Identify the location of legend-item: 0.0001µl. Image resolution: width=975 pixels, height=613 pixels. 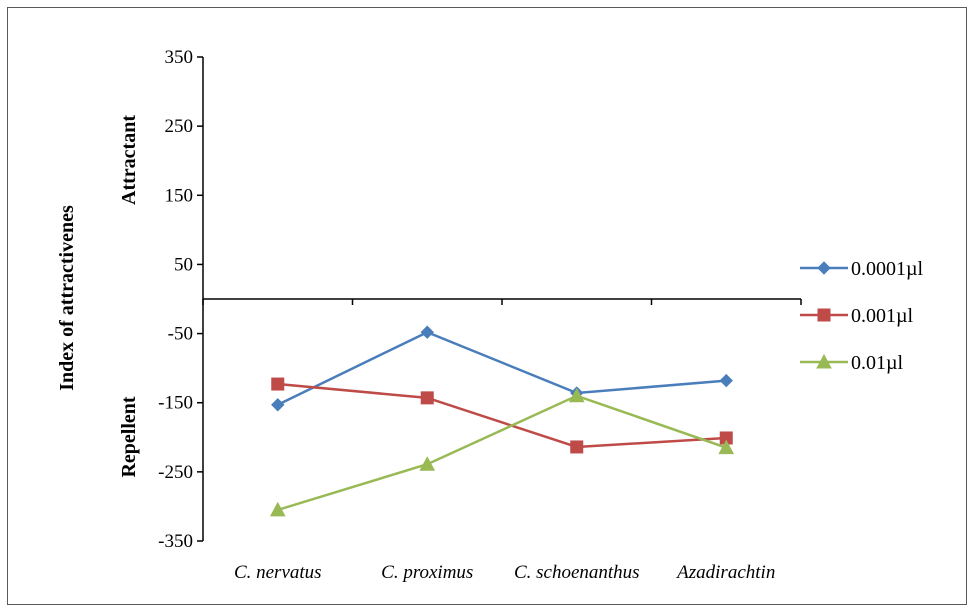
(862, 269).